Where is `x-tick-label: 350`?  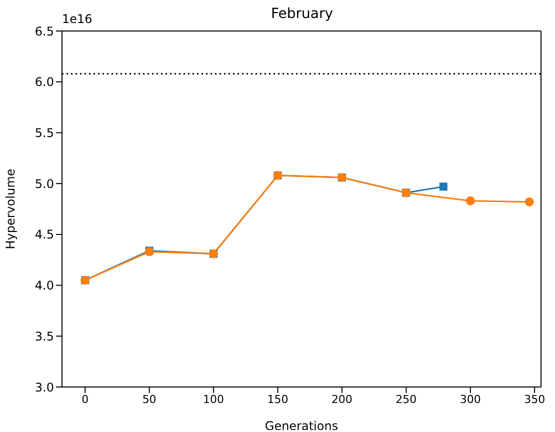 x-tick-label: 350 is located at coordinates (535, 399).